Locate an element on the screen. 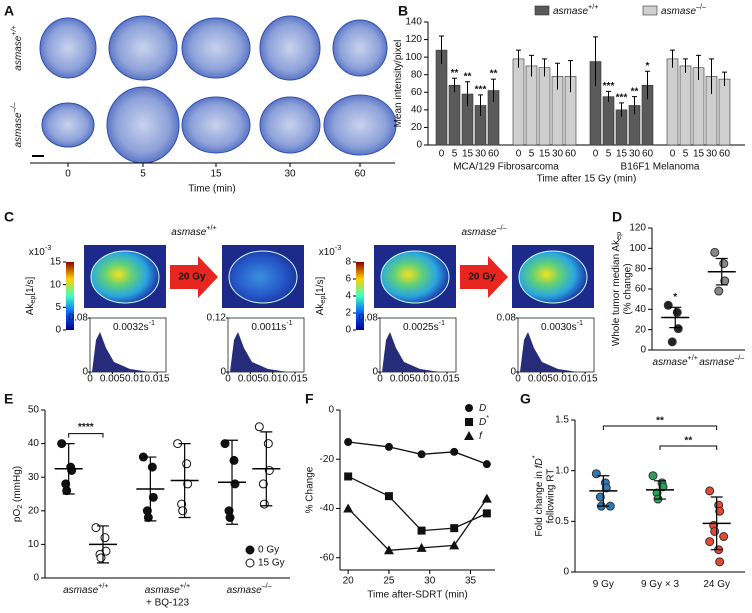 This screenshot has height=613, width=752. x-tick-label: asmase–/– is located at coordinates (249, 588).